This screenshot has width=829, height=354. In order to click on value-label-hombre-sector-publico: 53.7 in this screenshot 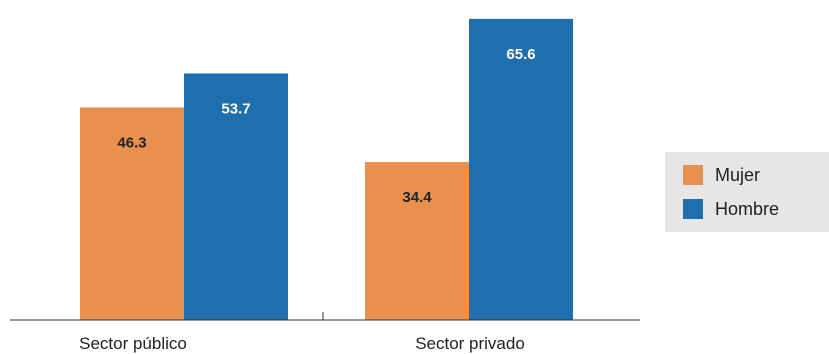, I will do `click(235, 108)`.